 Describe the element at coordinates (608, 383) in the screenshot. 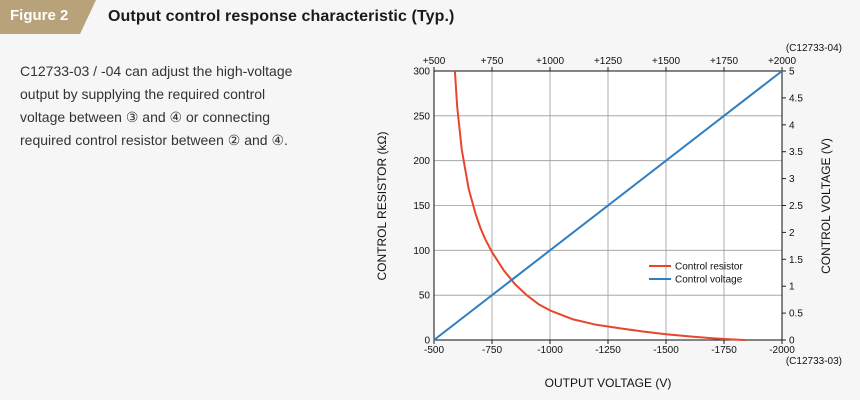

I see `x-axis-title: OUTPUT VOLTAGE (V)` at that location.